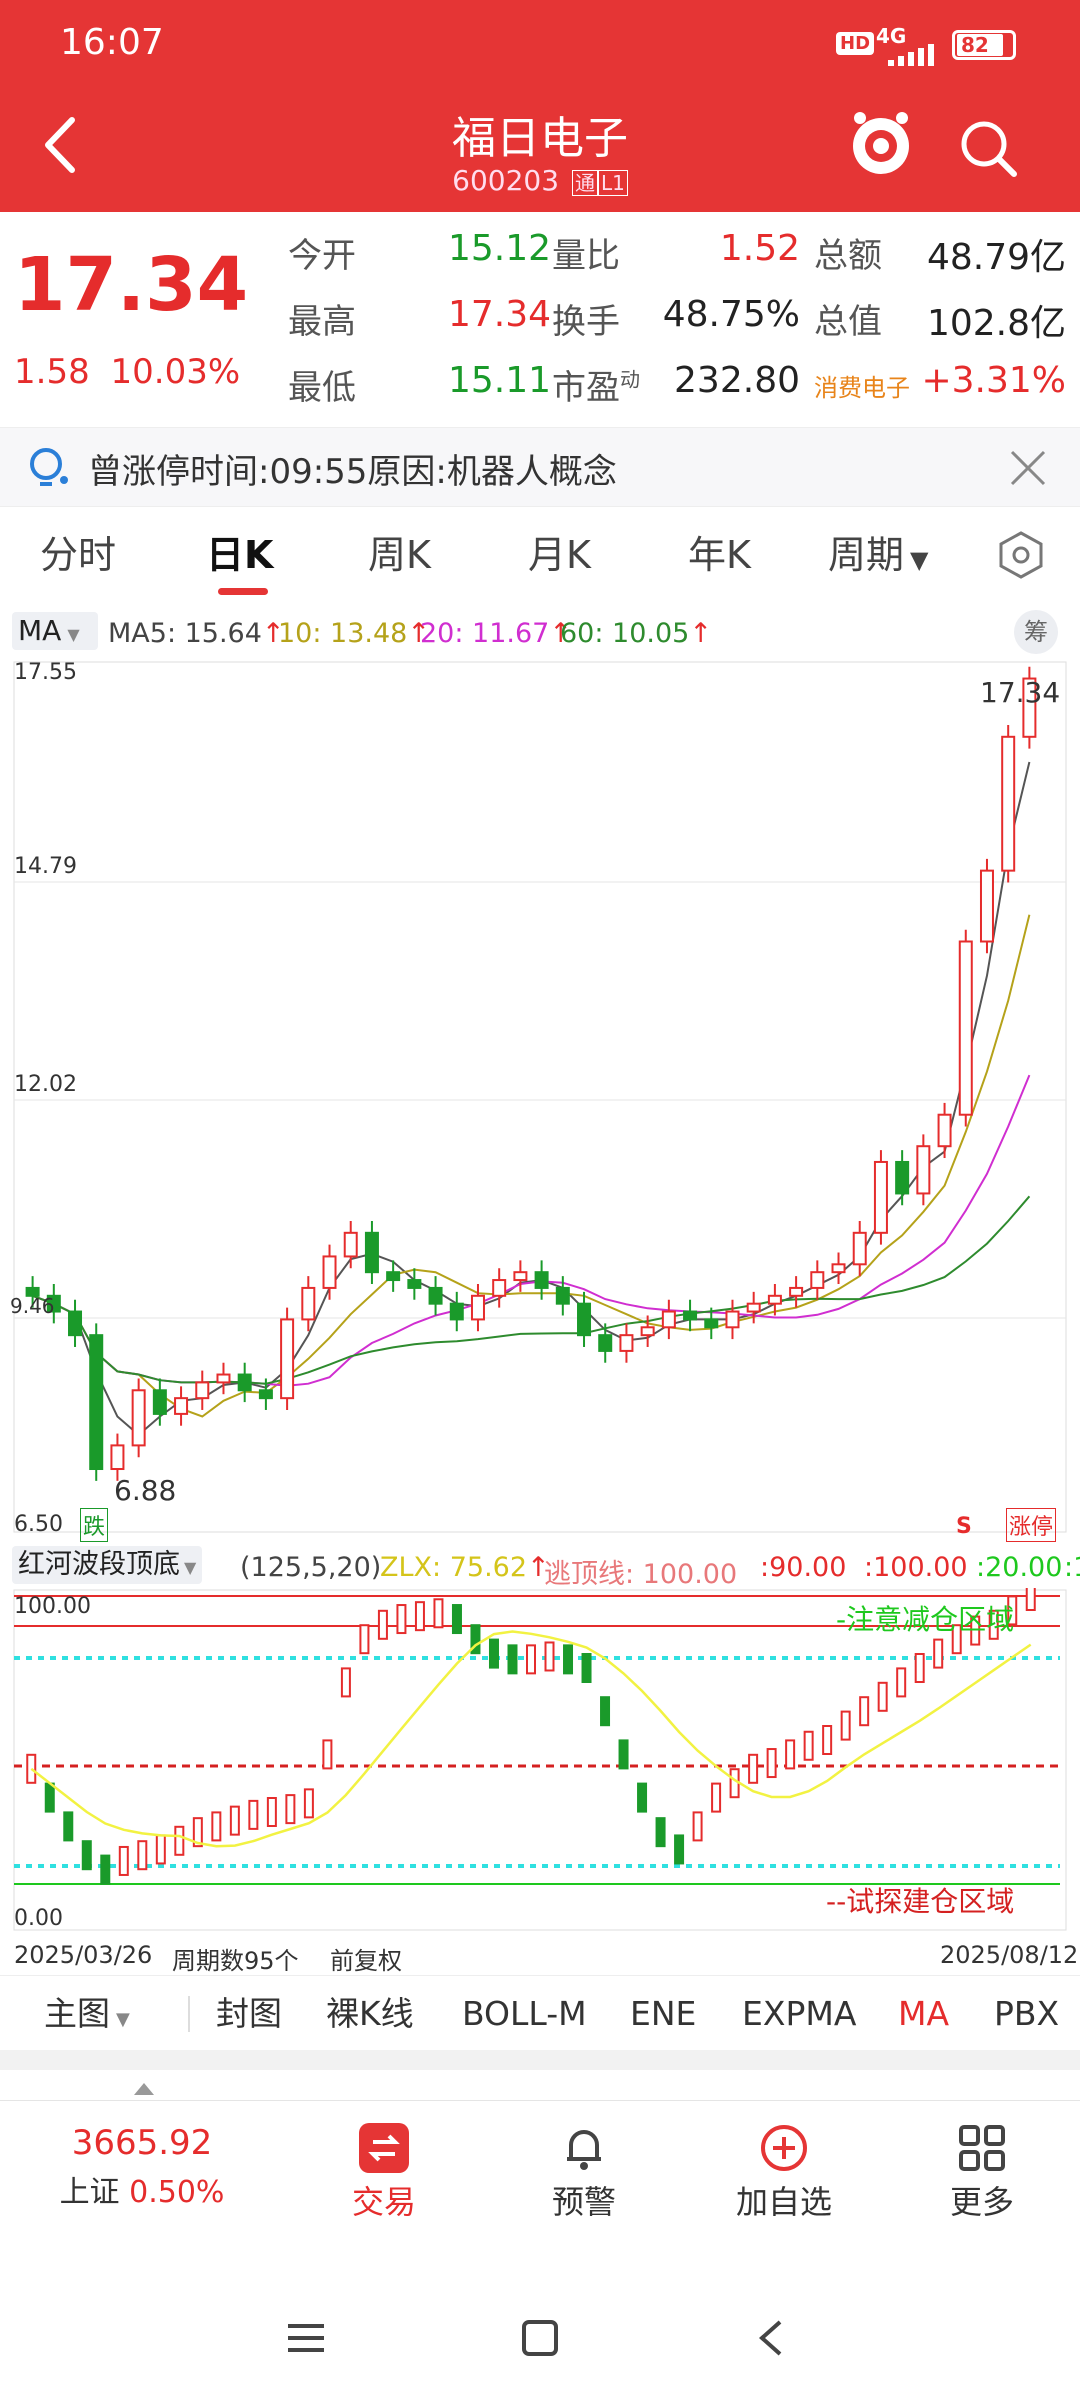 This screenshot has width=1080, height=2400. Describe the element at coordinates (784, 2148) in the screenshot. I see `add-circle-icon` at that location.